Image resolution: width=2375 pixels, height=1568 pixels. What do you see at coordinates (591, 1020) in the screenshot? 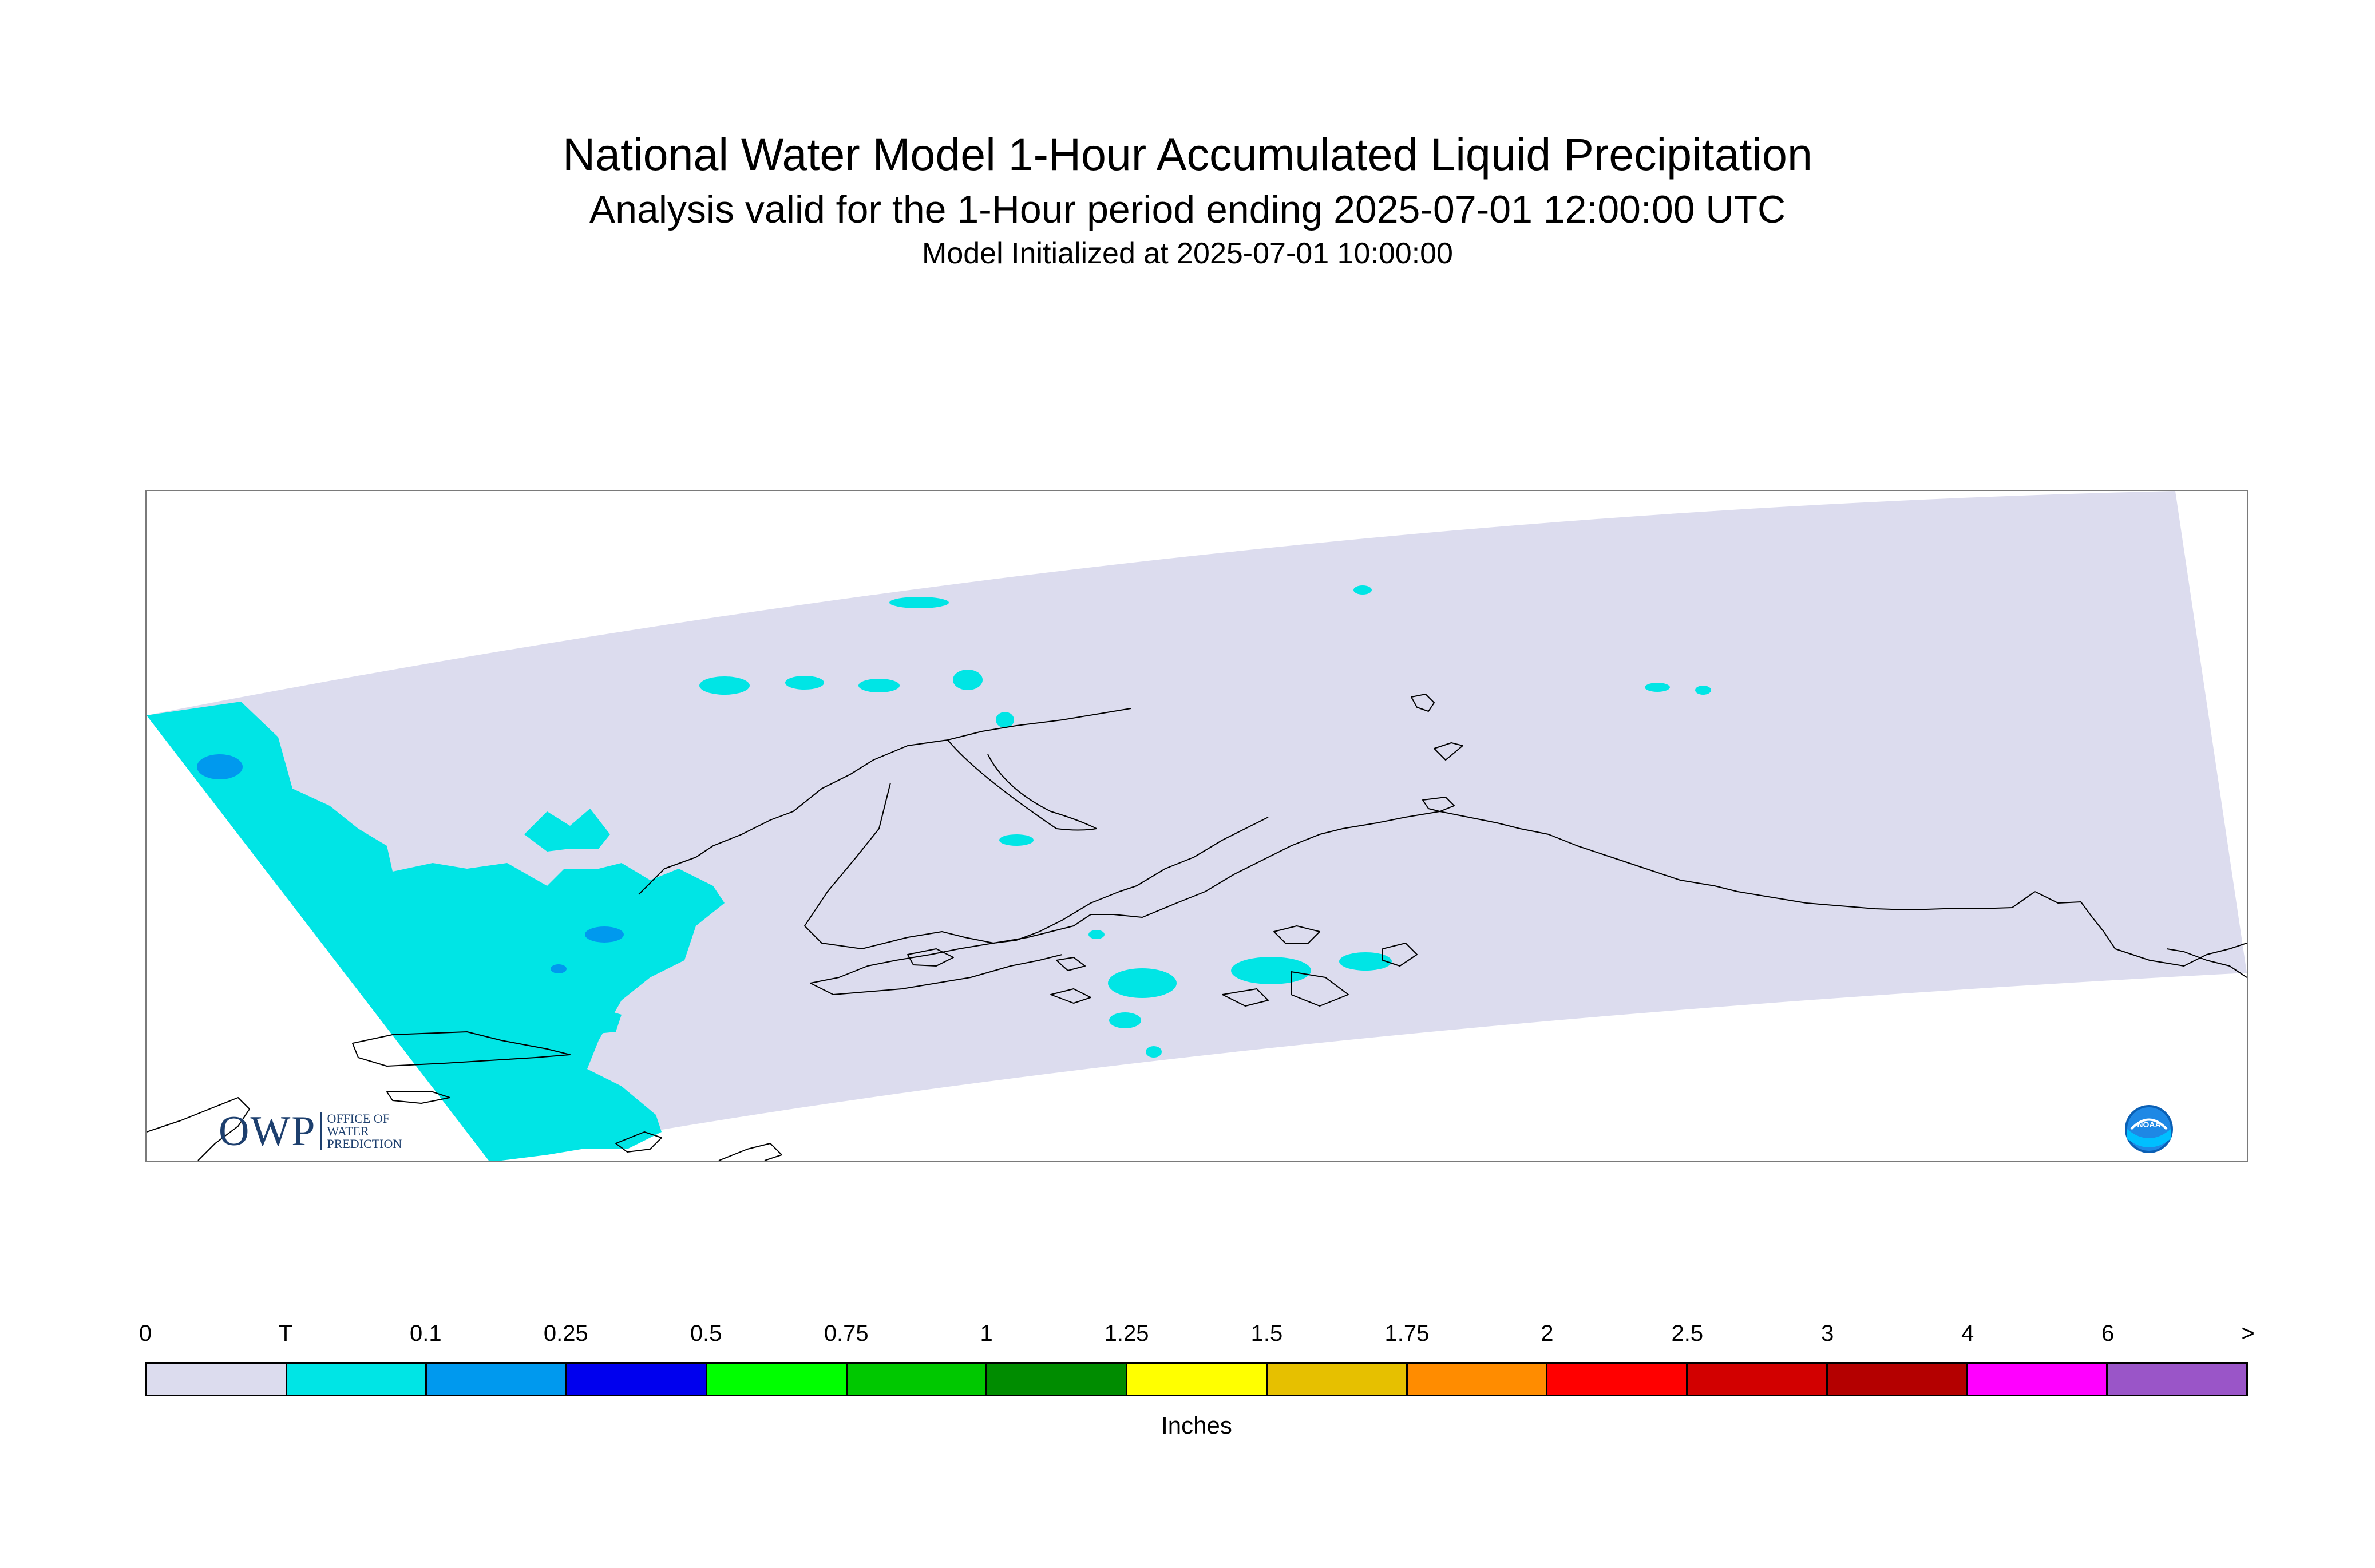
I see `precip-area-south` at bounding box center [591, 1020].